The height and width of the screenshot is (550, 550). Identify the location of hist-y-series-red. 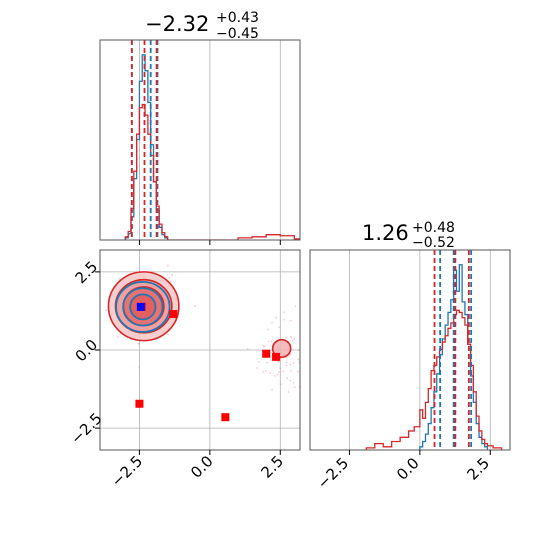
(434, 379).